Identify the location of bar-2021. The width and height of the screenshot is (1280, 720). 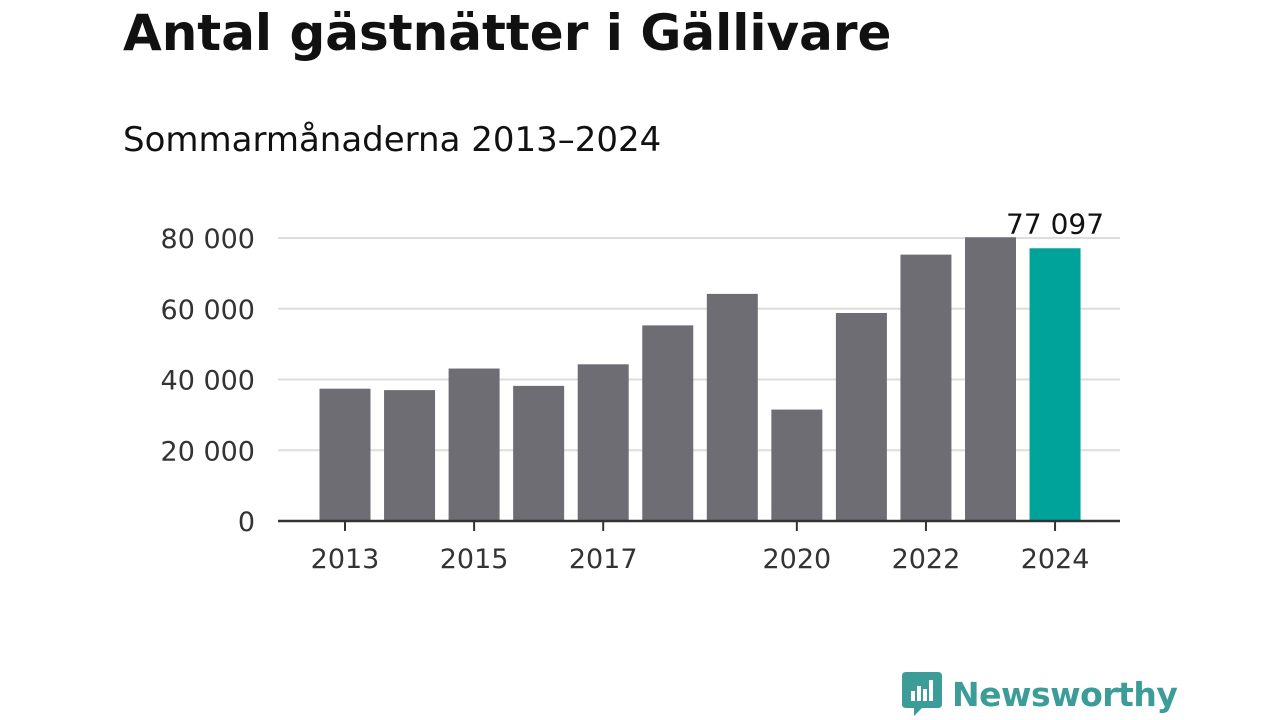
(861, 416).